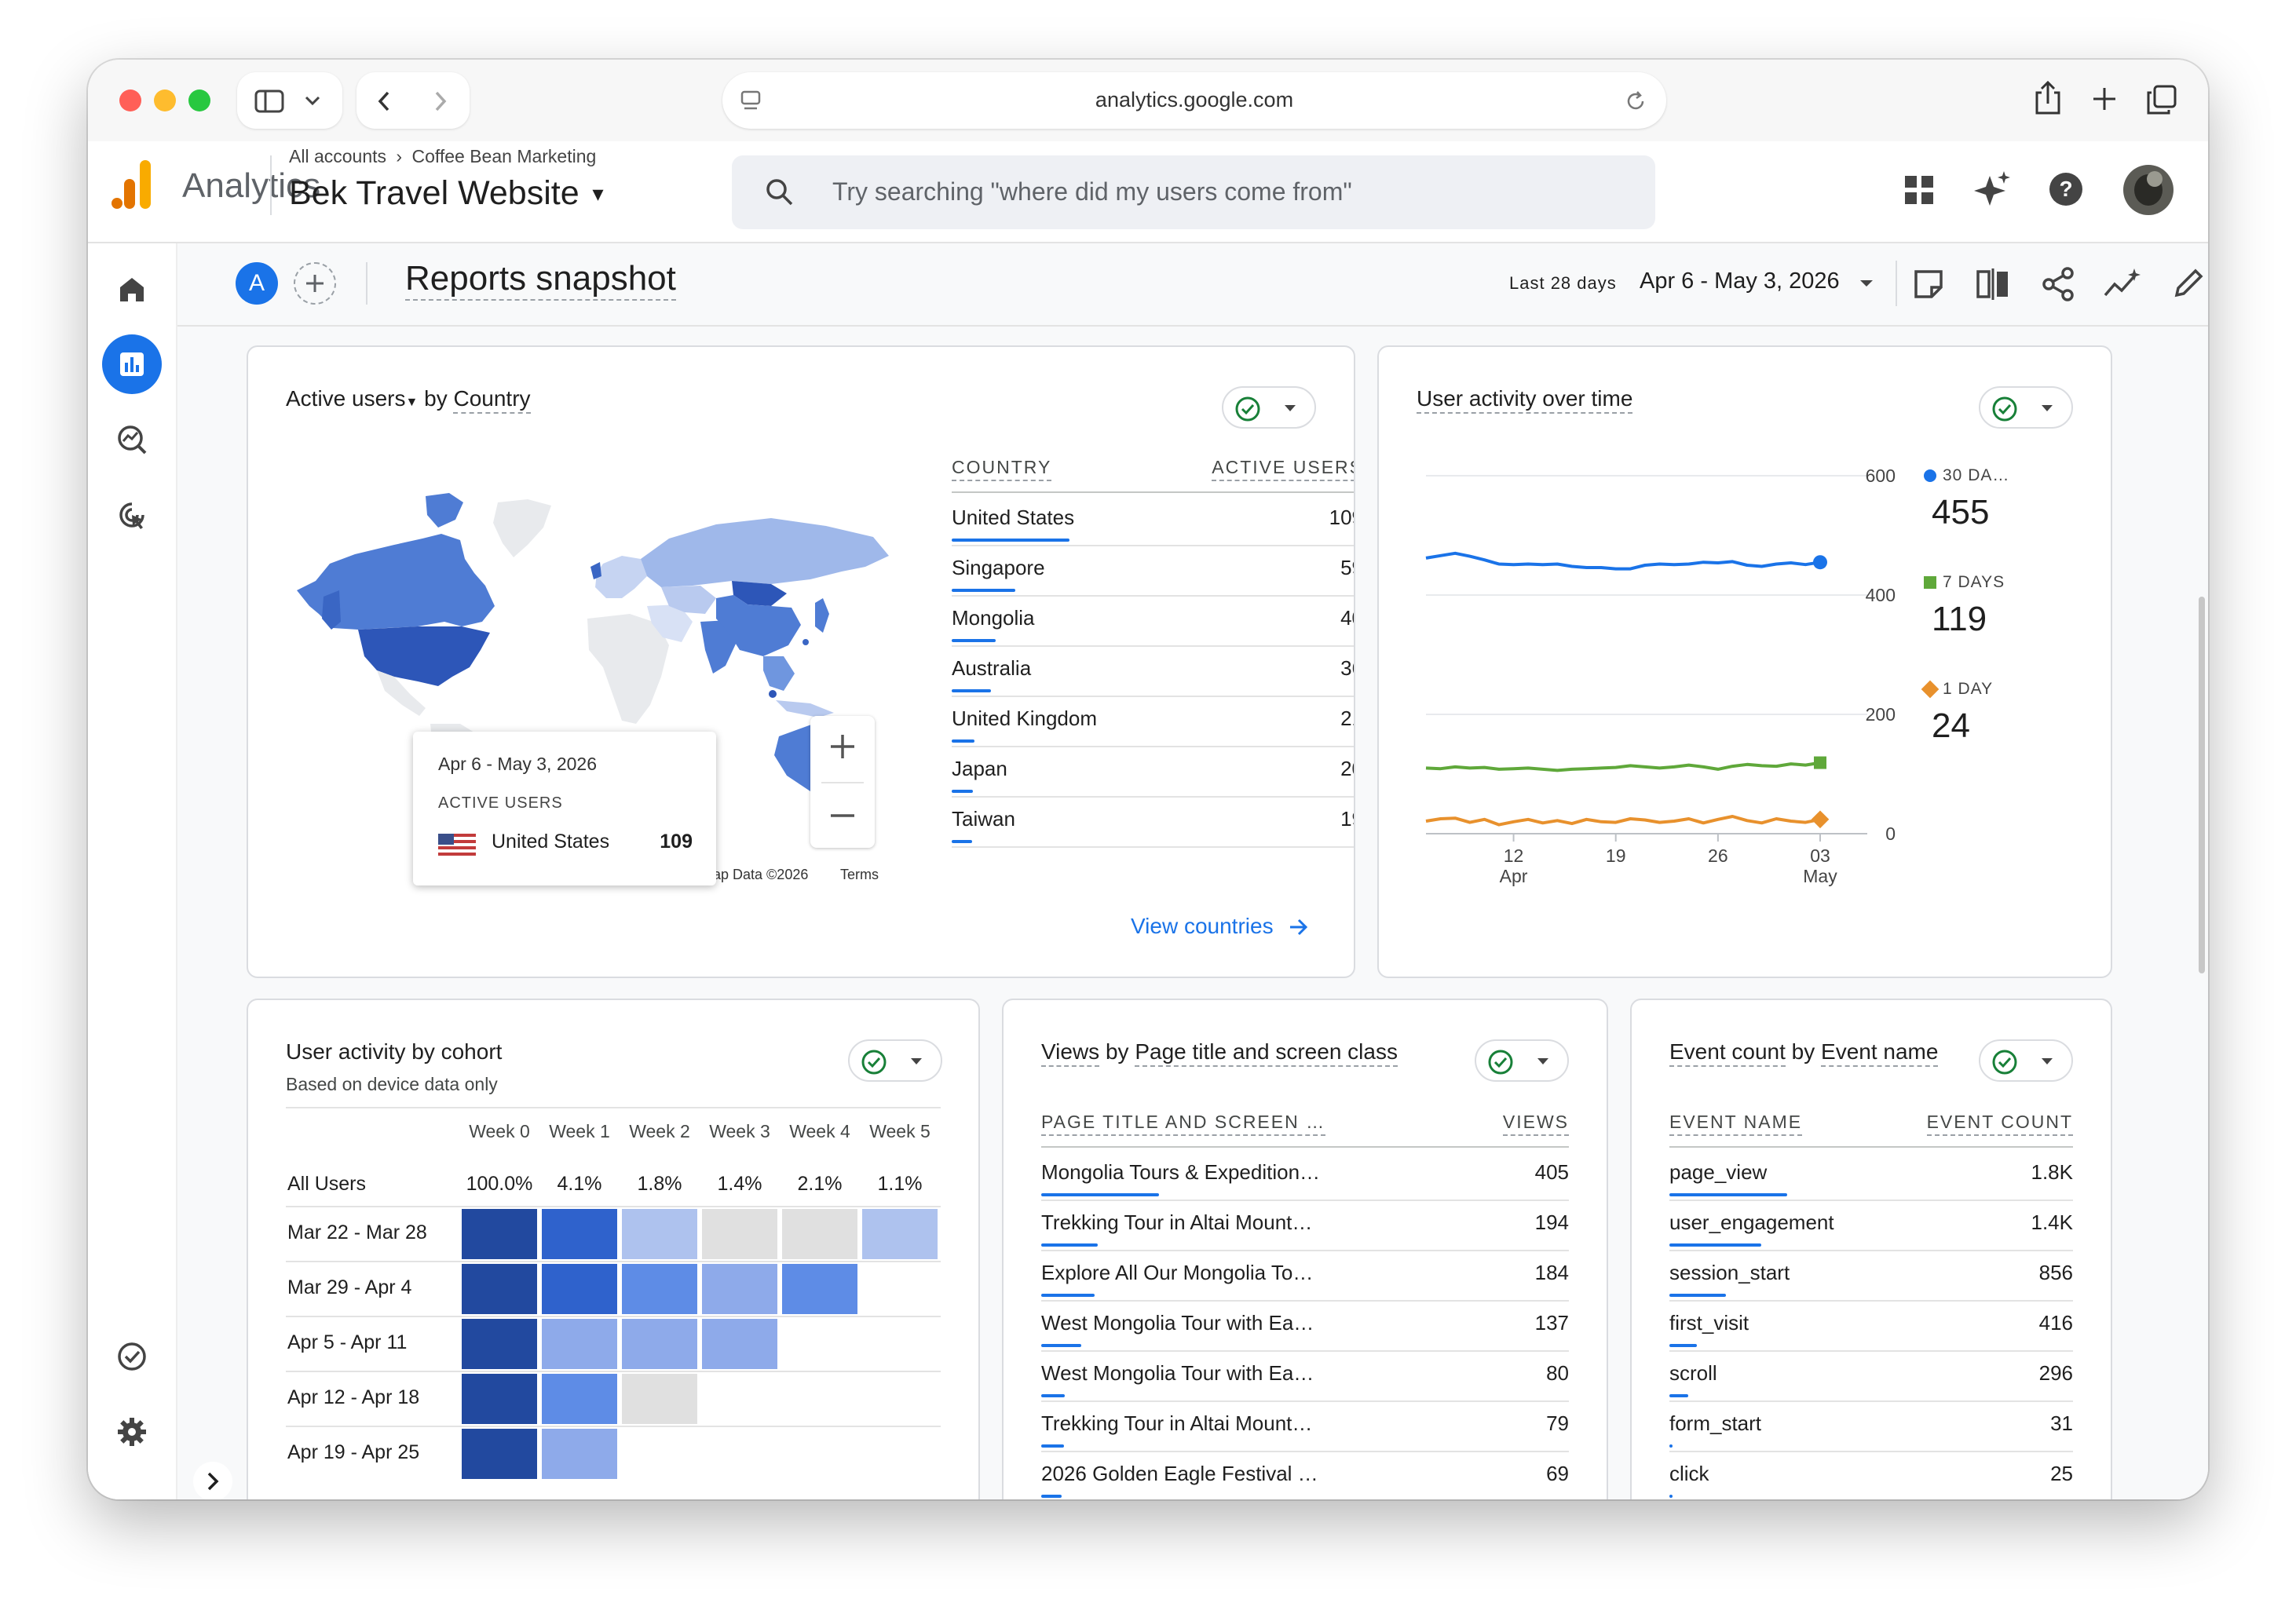  I want to click on table-row: Mongolia Tours & Expedition… 405, so click(1305, 1176).